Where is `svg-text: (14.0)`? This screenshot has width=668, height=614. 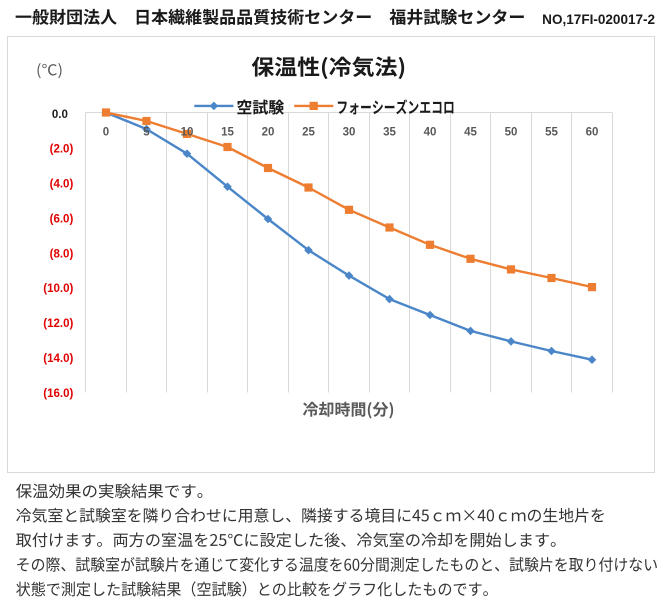
svg-text: (14.0) is located at coordinates (58, 359).